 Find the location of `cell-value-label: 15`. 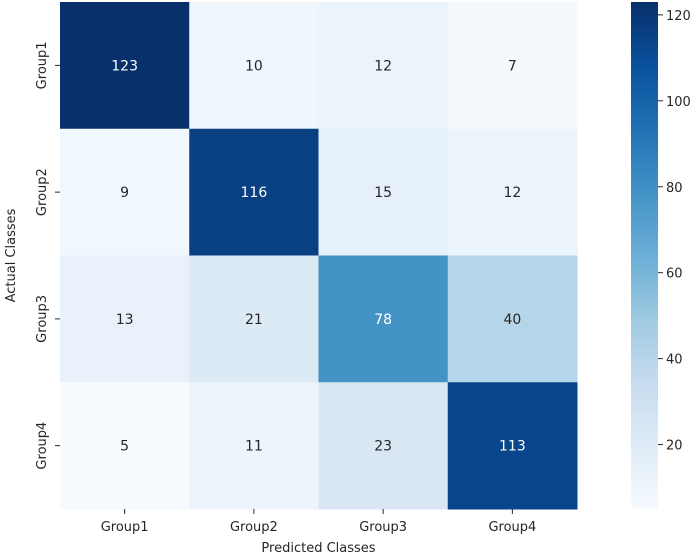

cell-value-label: 15 is located at coordinates (383, 193).